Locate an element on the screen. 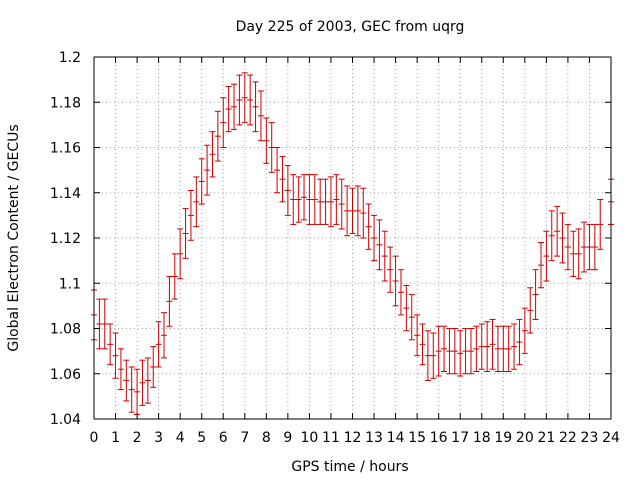 This screenshot has height=480, width=640. x-tick-label: 21 is located at coordinates (546, 438).